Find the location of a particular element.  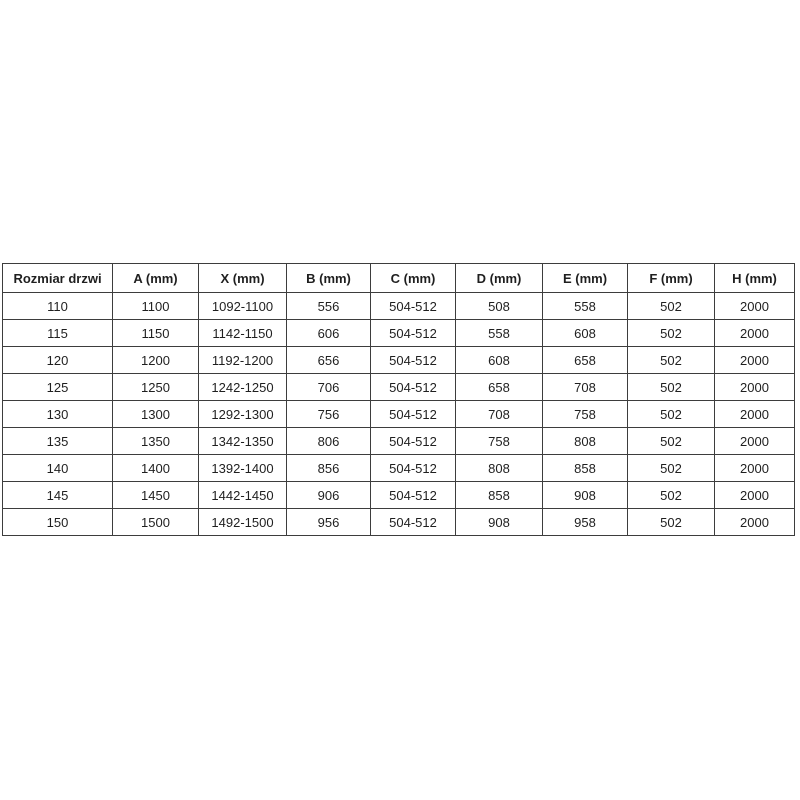

table-cell: 1142-1150 is located at coordinates (242, 333).